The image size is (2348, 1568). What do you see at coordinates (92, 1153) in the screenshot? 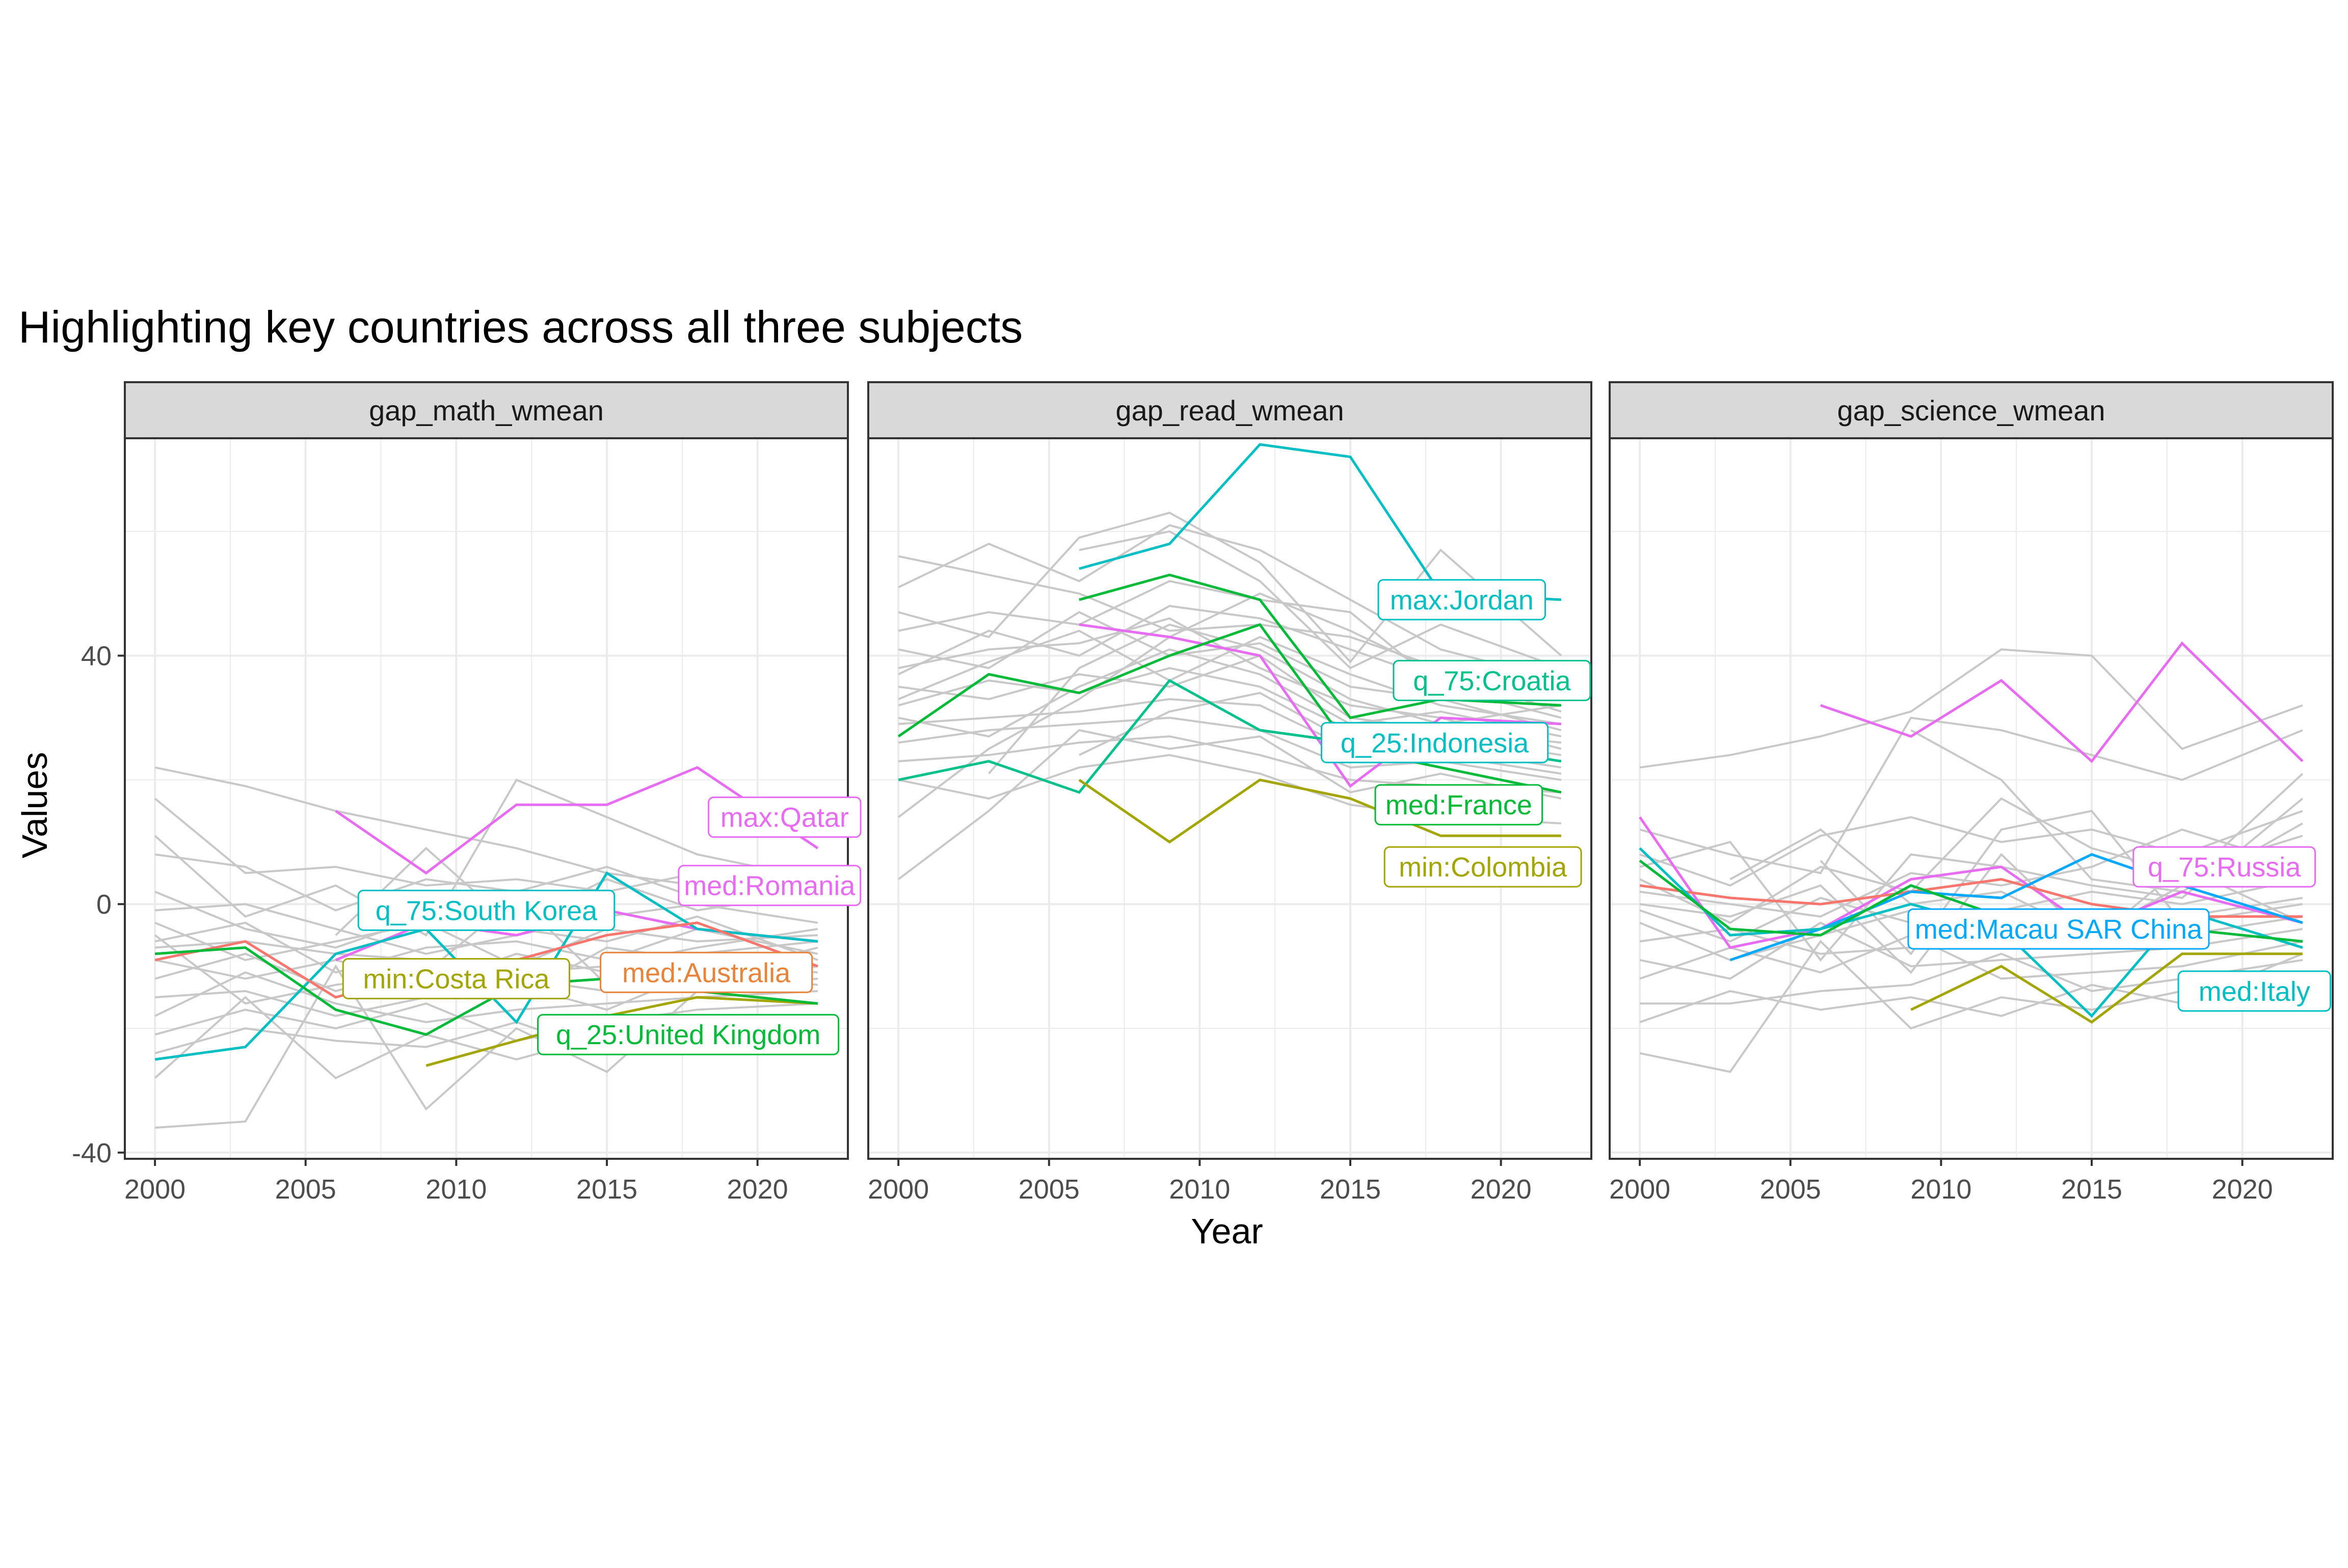
I see `y-tick-label: -40` at bounding box center [92, 1153].